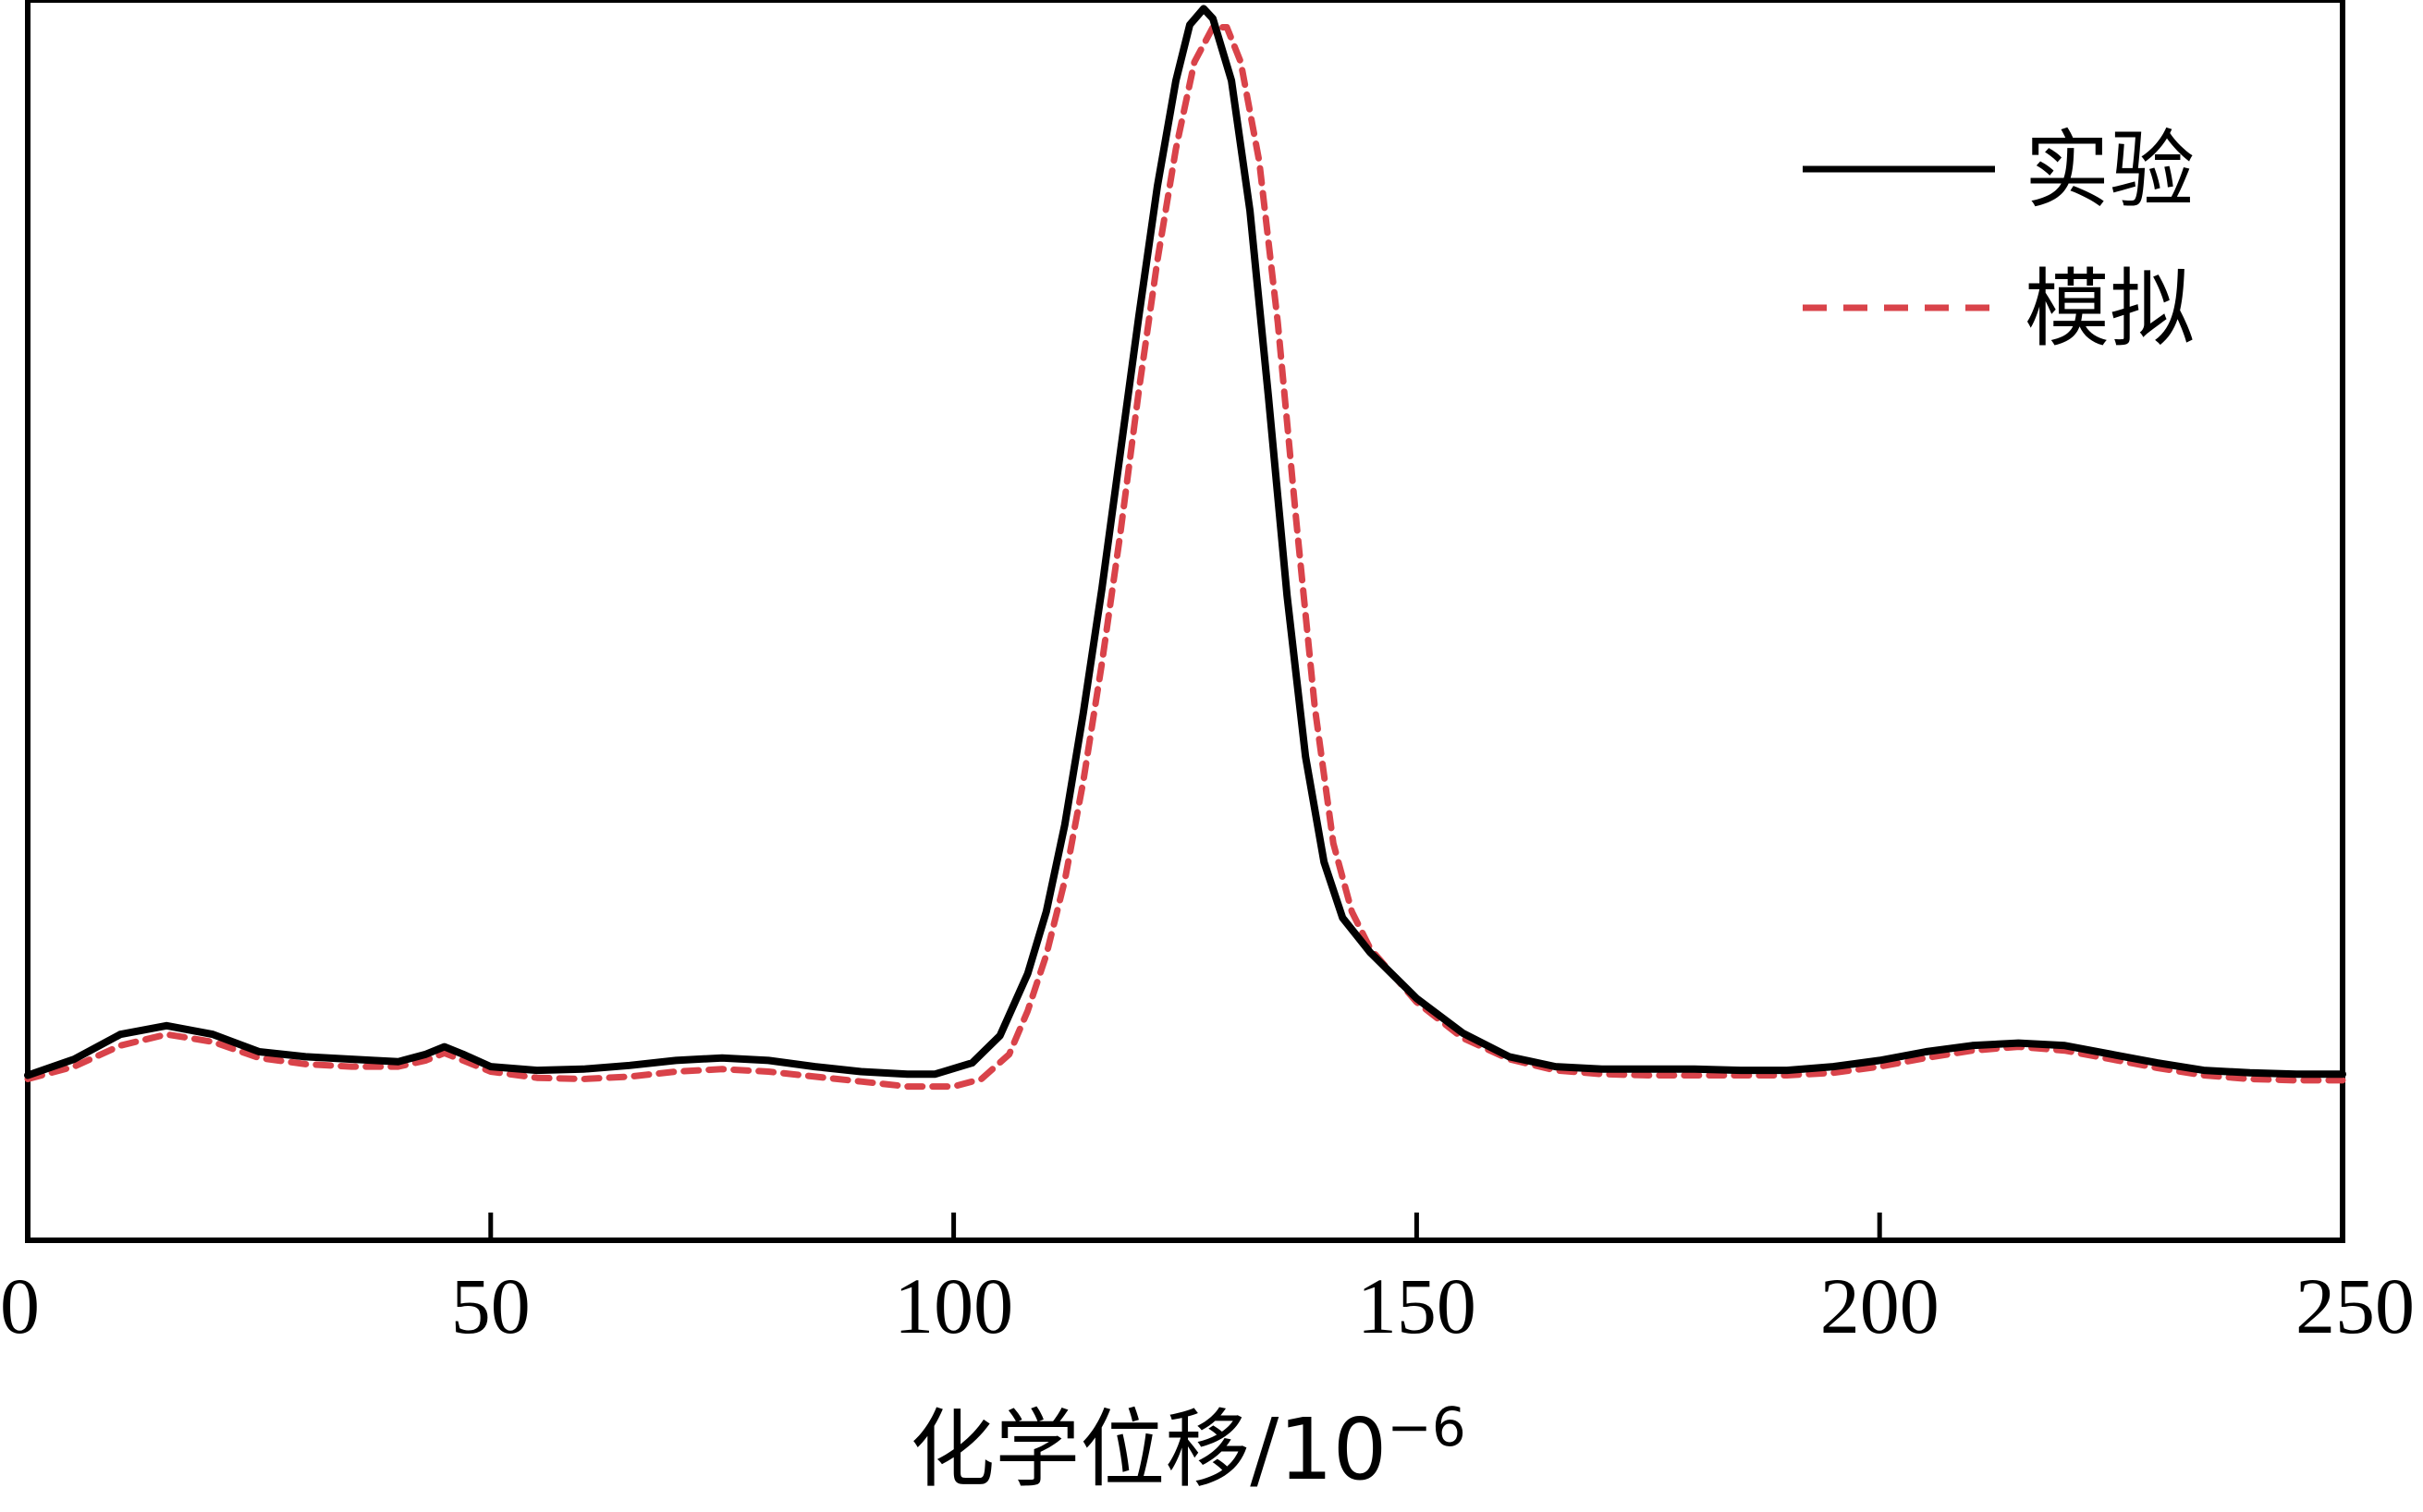  Describe the element at coordinates (20, 1306) in the screenshot. I see `x-tick-label: 0` at that location.